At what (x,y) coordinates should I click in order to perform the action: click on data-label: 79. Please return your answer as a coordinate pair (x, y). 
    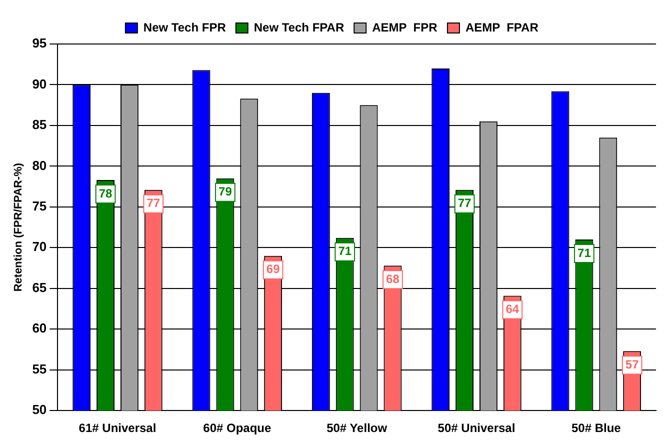
    Looking at the image, I should click on (225, 191).